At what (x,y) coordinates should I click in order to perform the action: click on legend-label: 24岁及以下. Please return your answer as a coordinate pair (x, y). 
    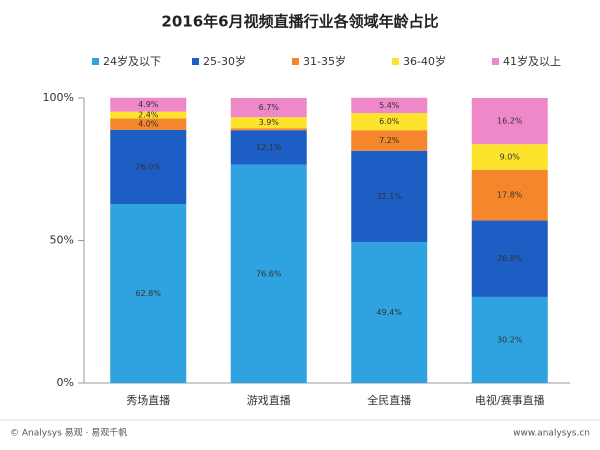
    Looking at the image, I should click on (132, 61).